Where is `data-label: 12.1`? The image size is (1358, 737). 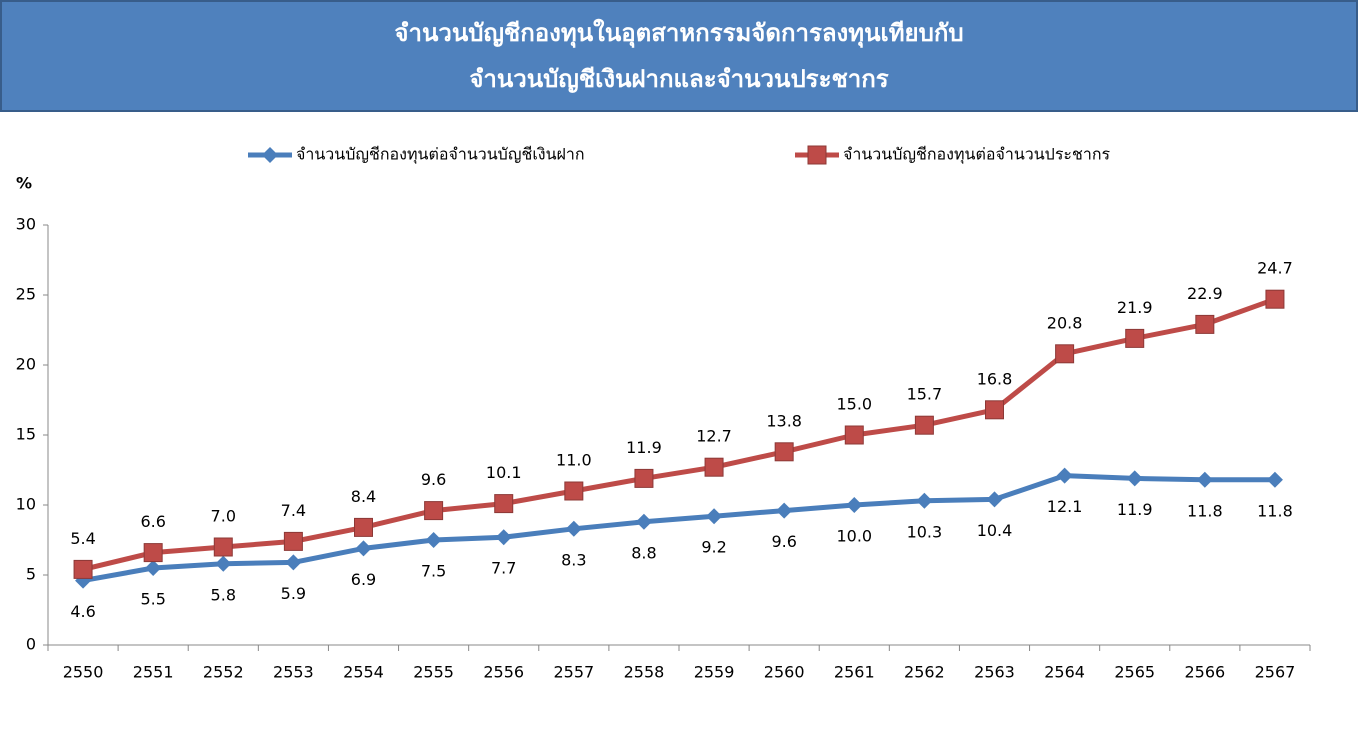 data-label: 12.1 is located at coordinates (1065, 506).